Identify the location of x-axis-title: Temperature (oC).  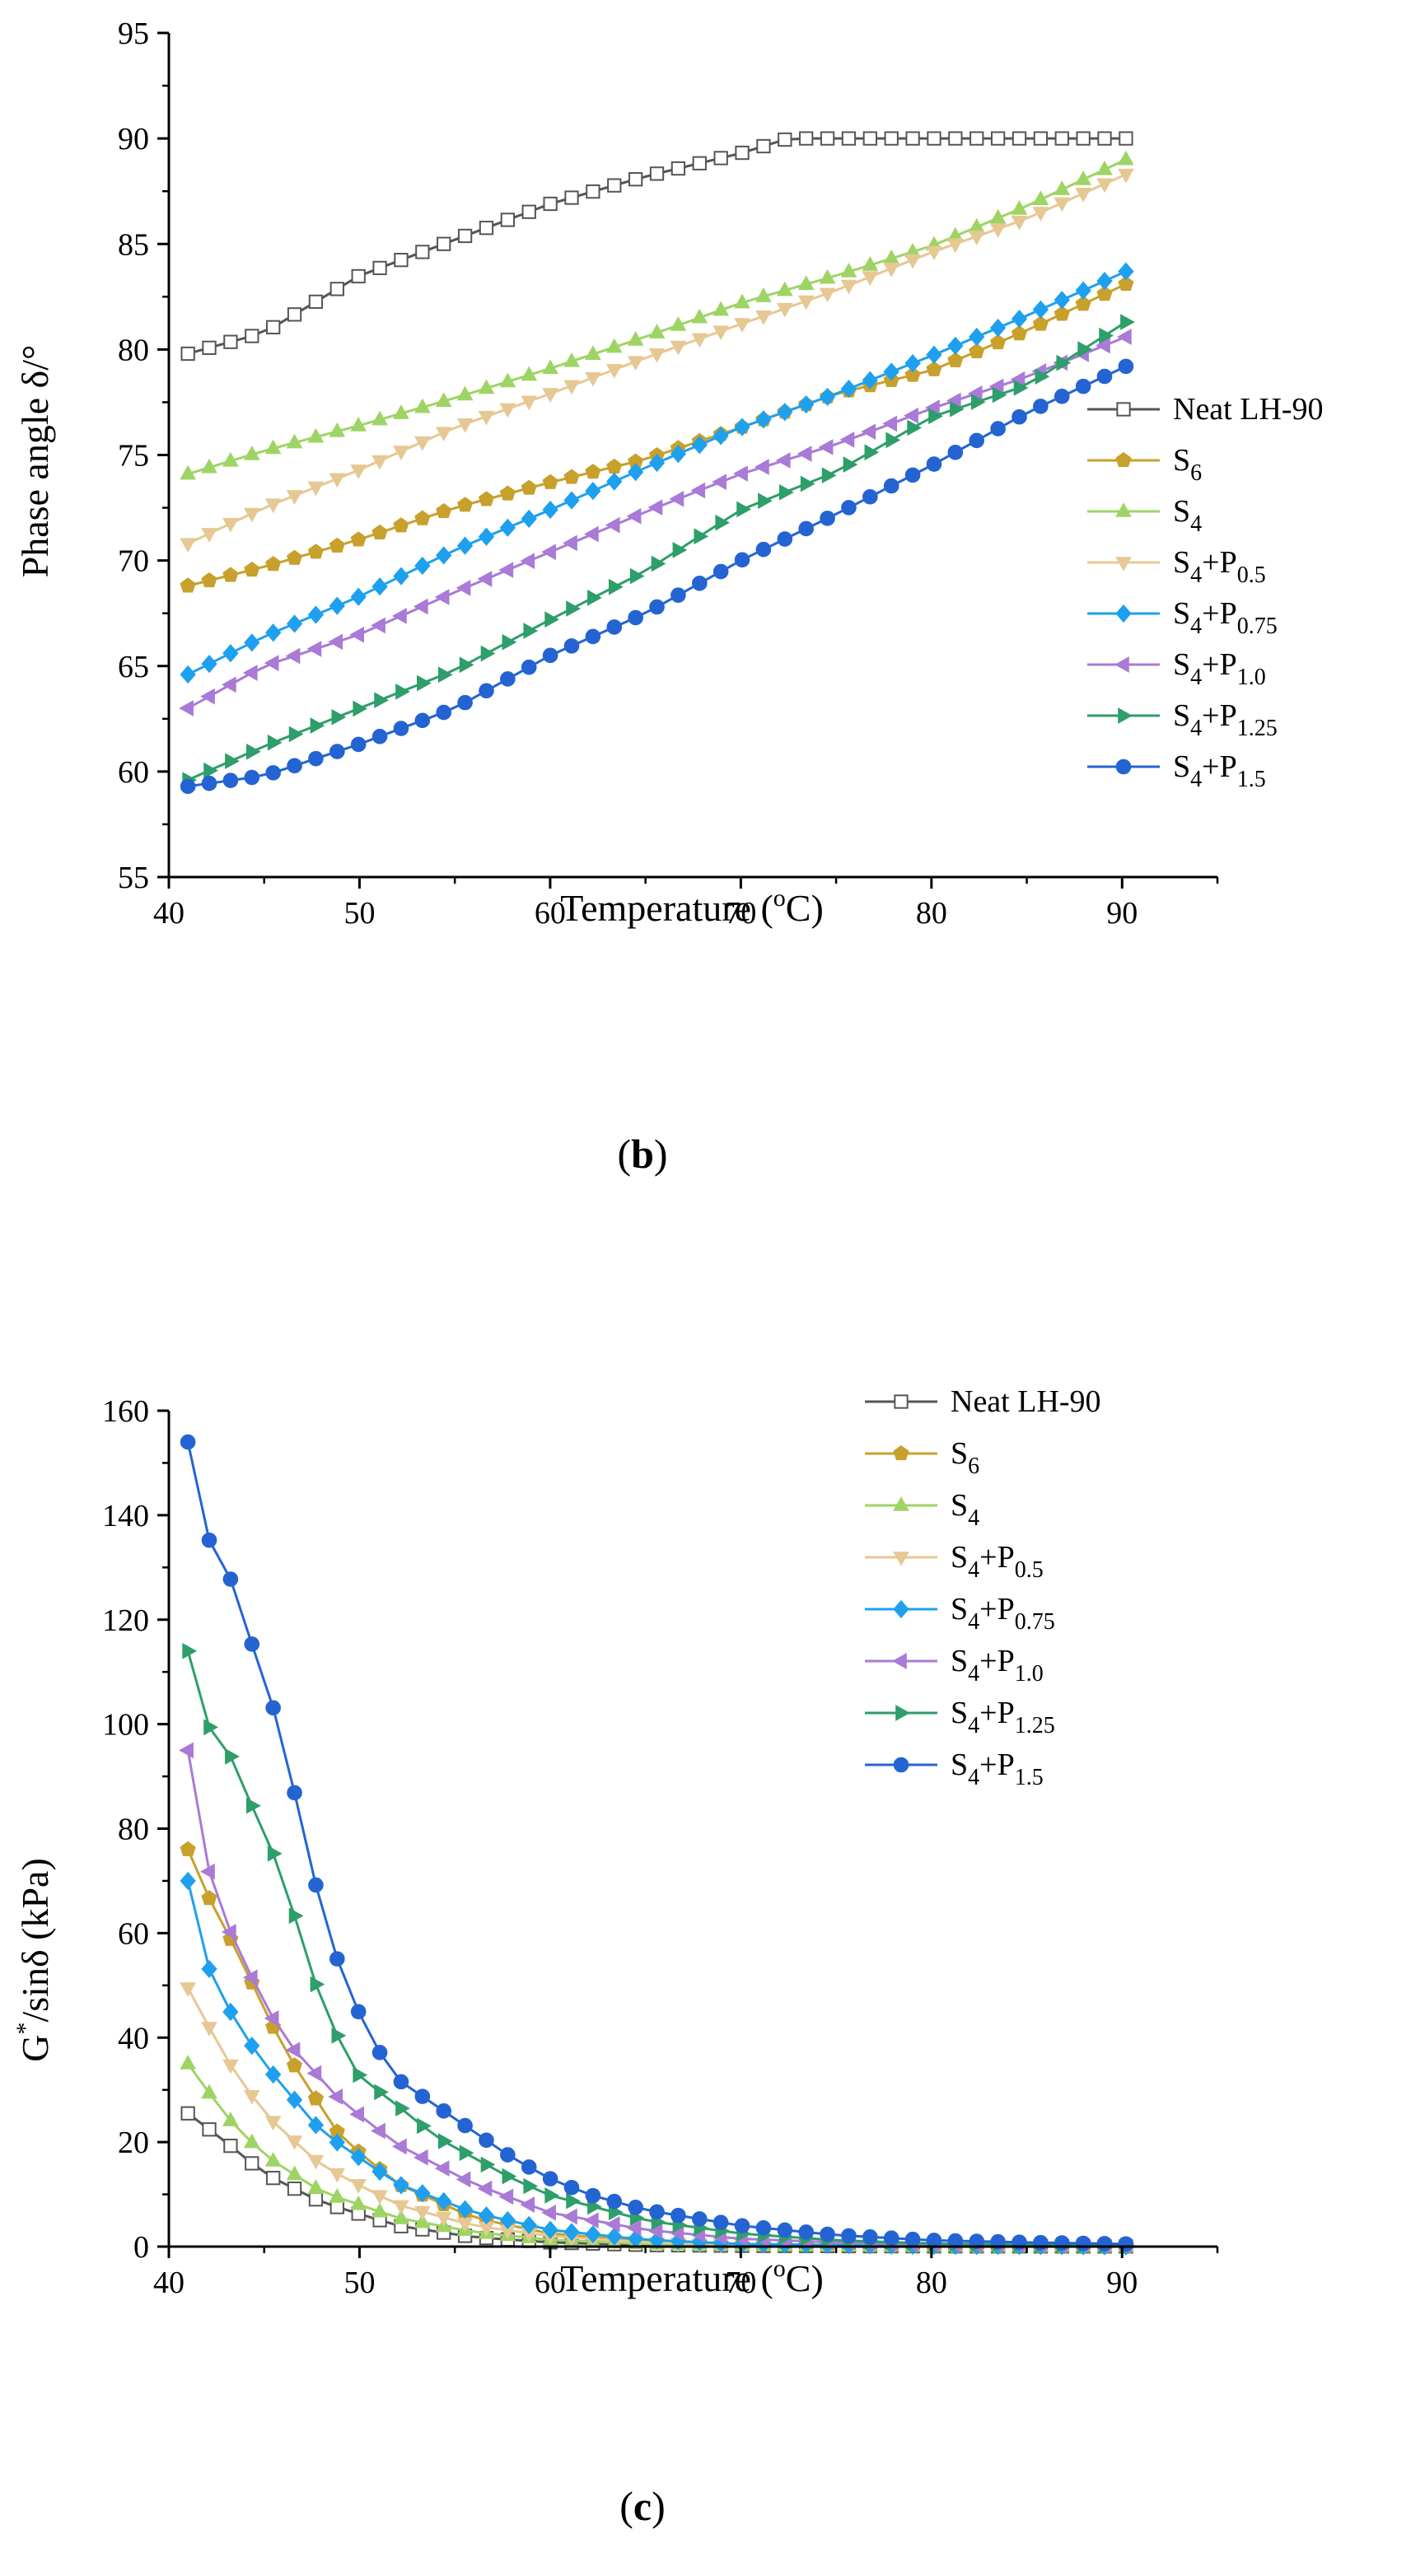
(692, 2277).